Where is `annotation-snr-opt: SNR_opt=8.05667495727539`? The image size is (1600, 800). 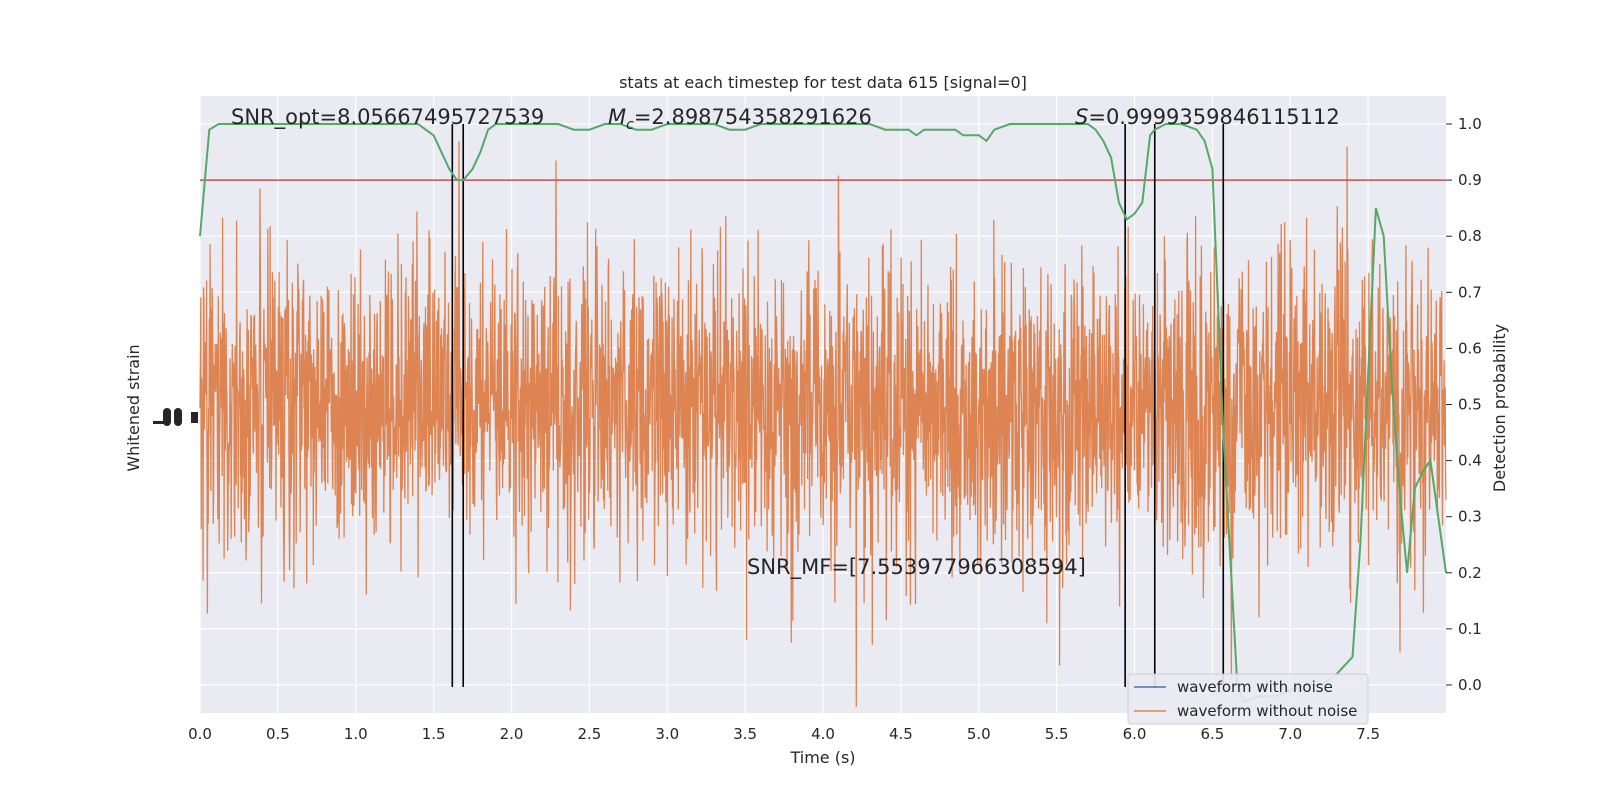 annotation-snr-opt: SNR_opt=8.05667495727539 is located at coordinates (387, 117).